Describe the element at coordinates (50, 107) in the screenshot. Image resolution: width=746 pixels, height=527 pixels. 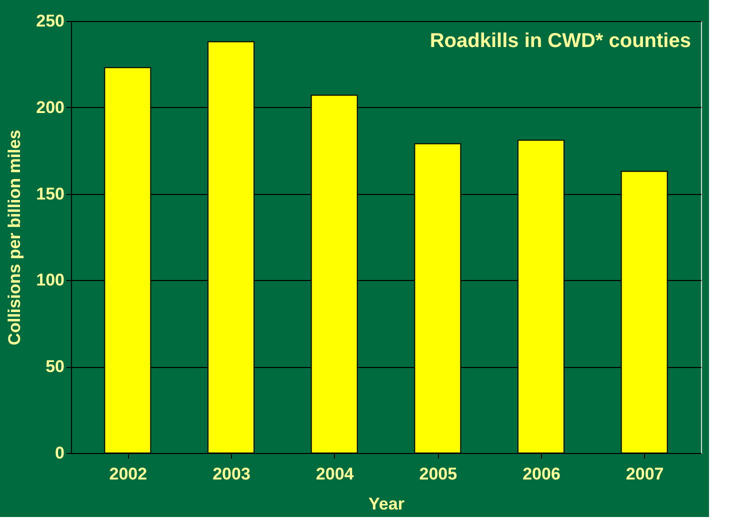
I see `y-tick-label: 200` at that location.